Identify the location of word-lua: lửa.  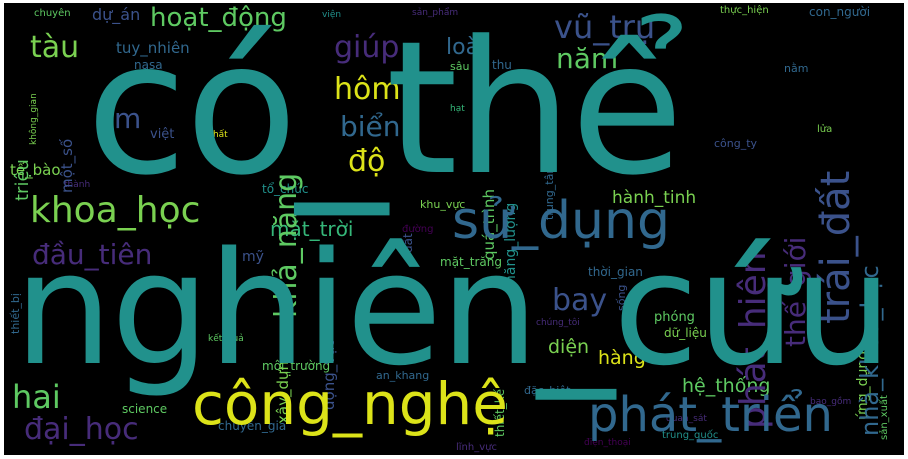
(825, 129).